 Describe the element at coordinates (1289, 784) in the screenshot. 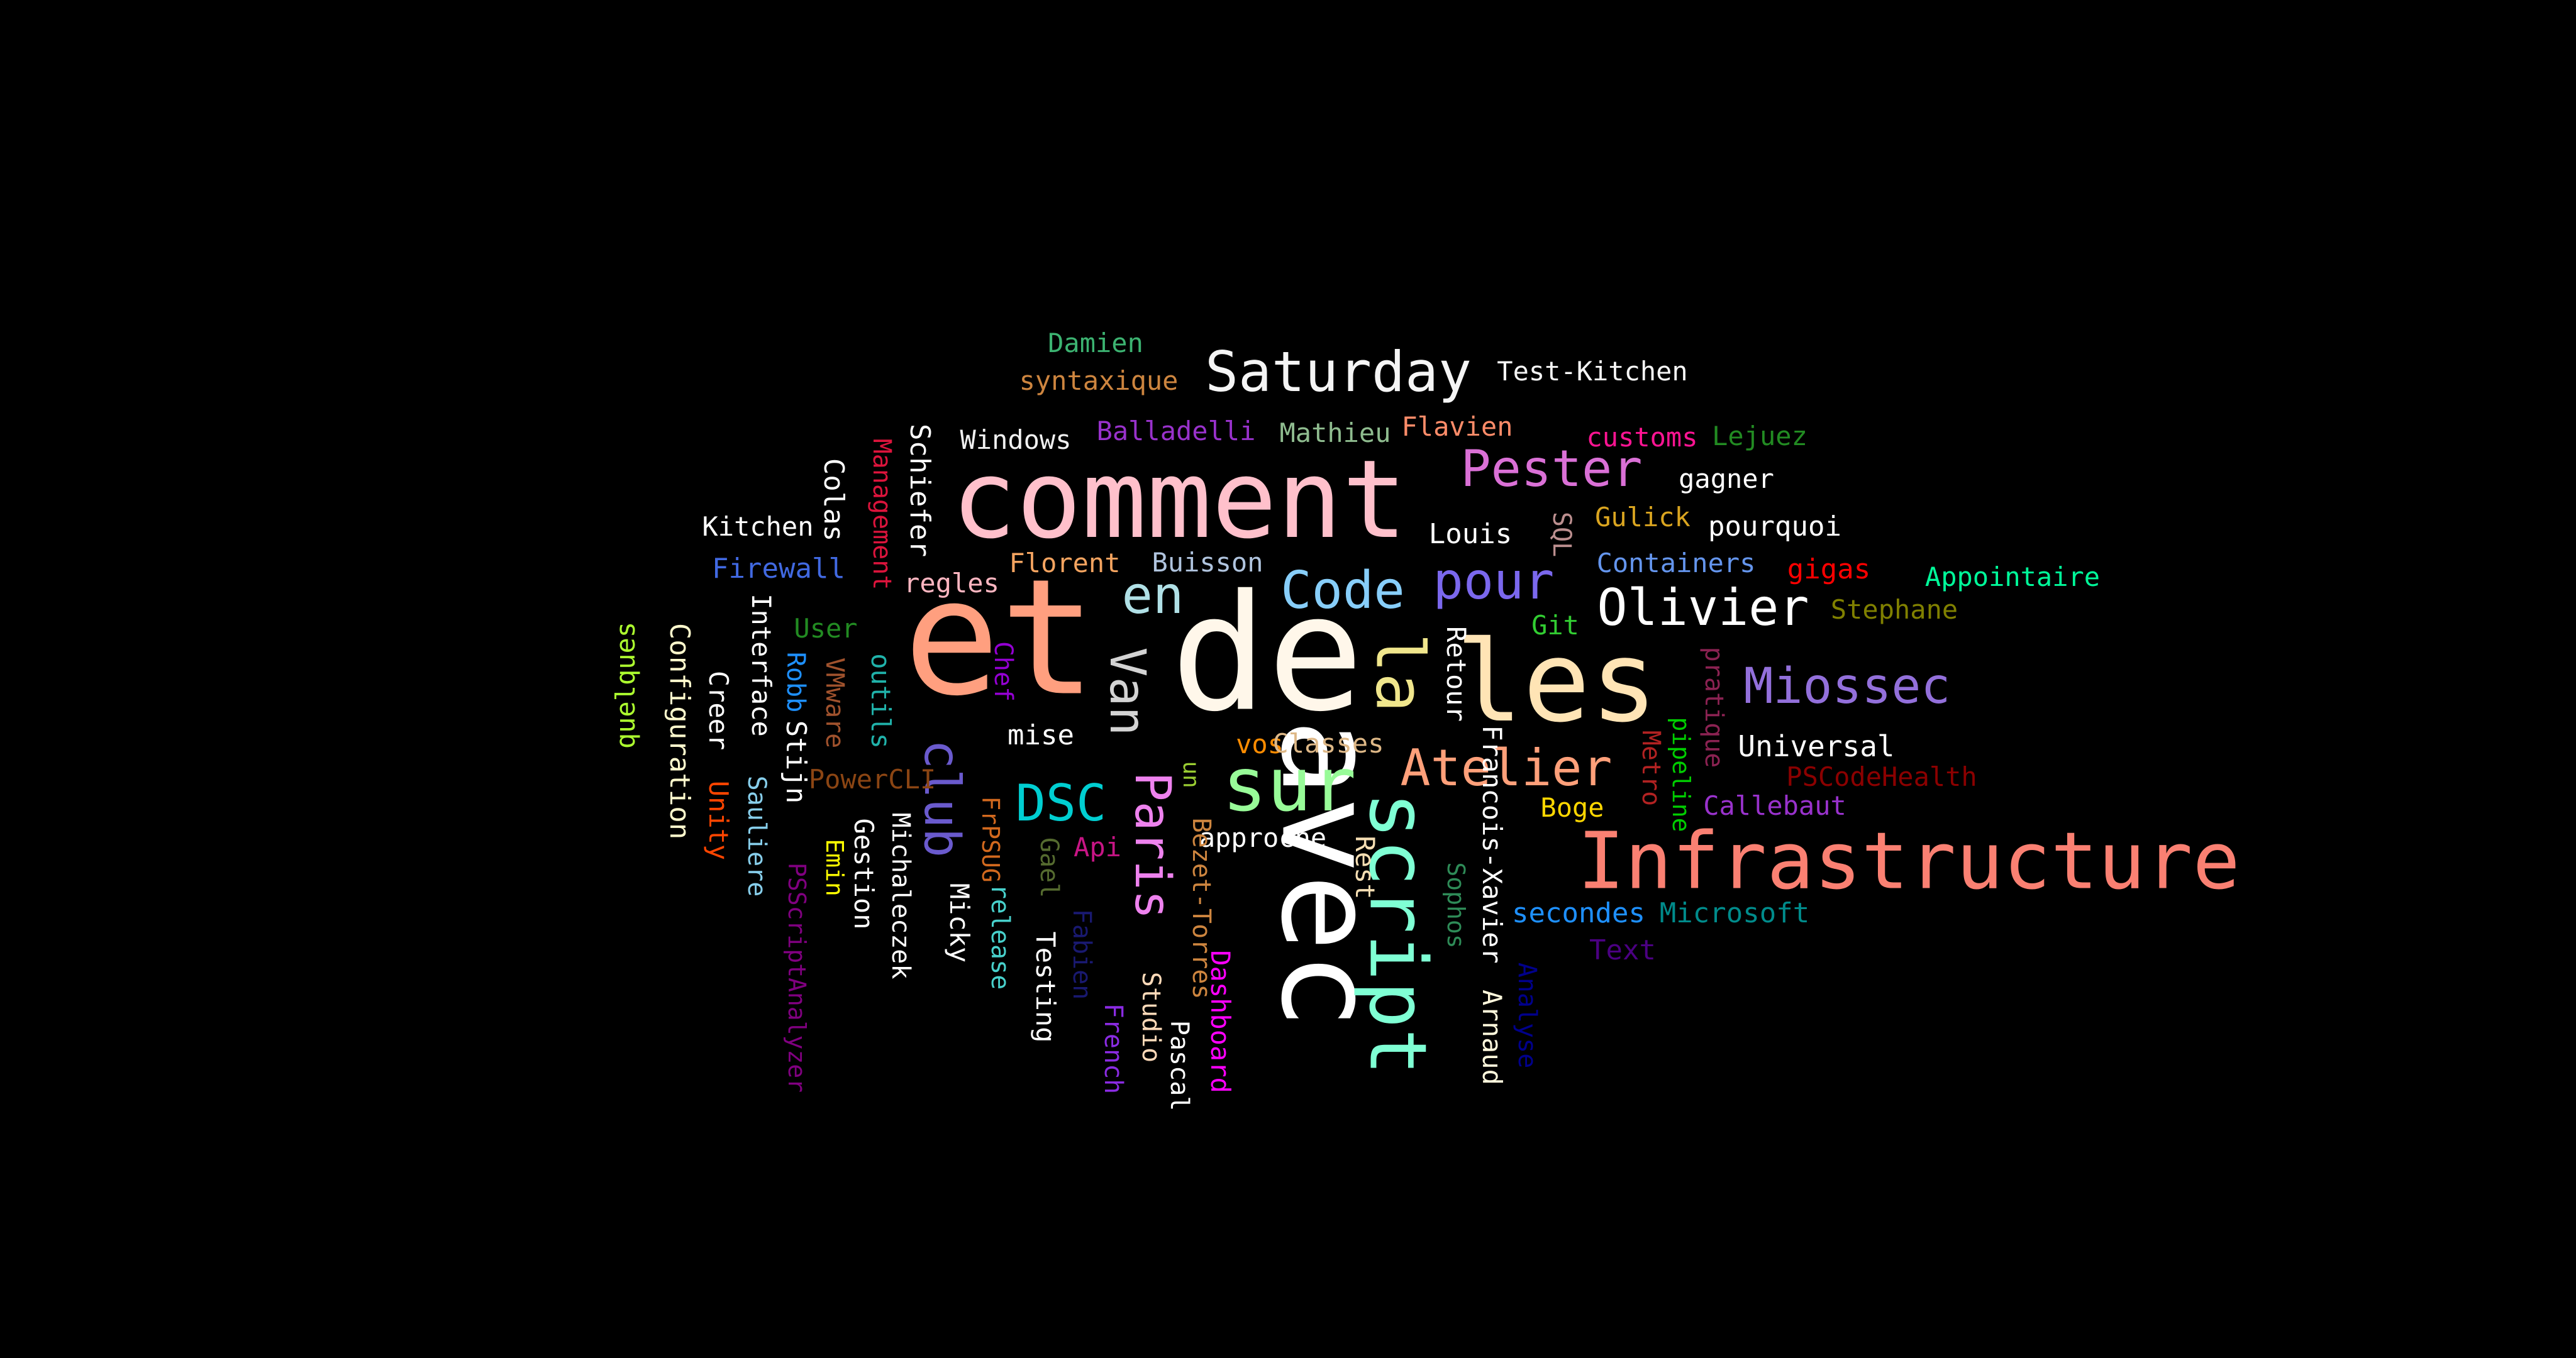

I see `word-sur: sur` at that location.